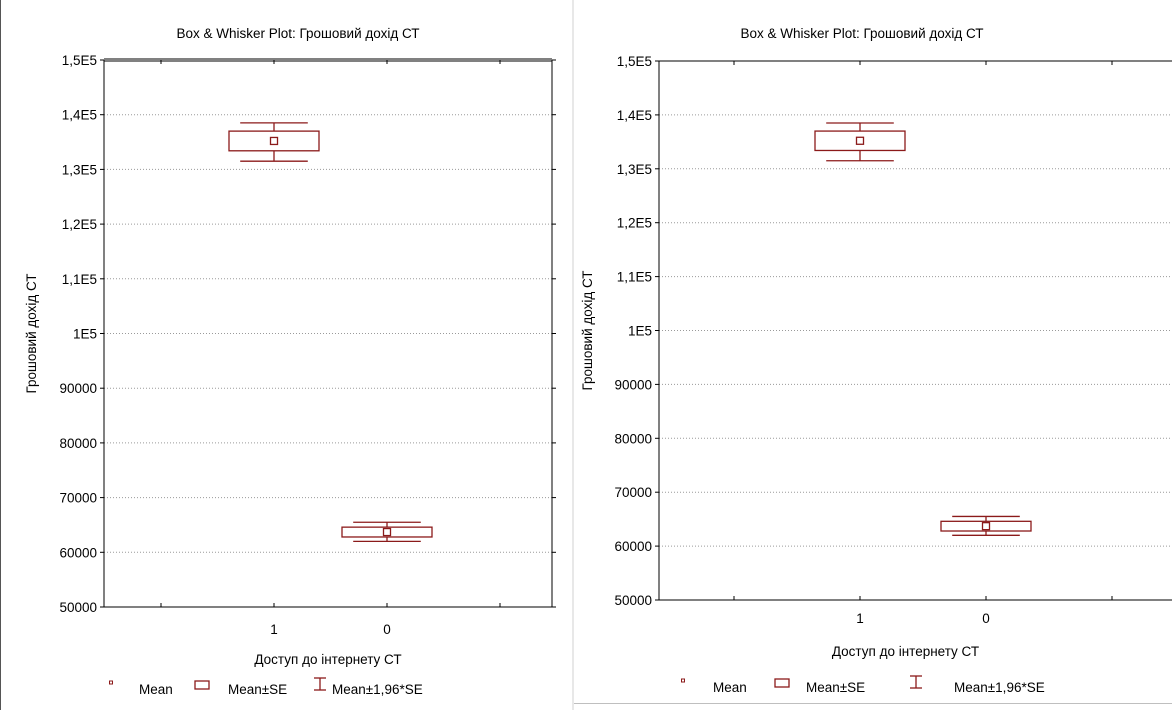  I want to click on panel-divider, so click(573, 355).